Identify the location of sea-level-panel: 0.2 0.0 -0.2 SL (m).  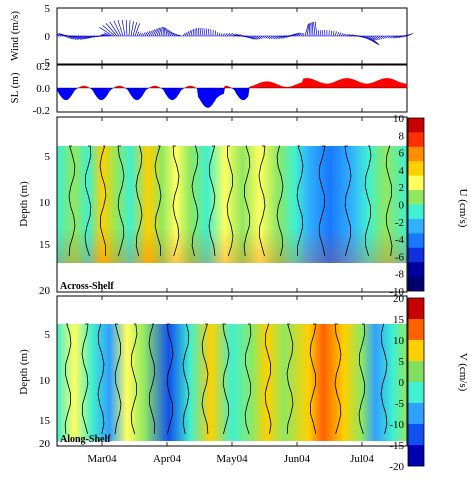
(208, 89).